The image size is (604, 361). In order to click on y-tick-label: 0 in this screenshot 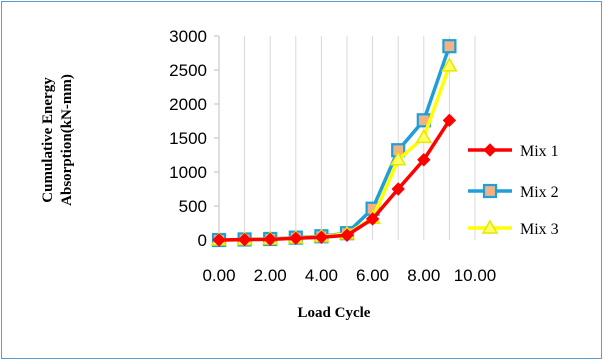, I will do `click(202, 240)`.